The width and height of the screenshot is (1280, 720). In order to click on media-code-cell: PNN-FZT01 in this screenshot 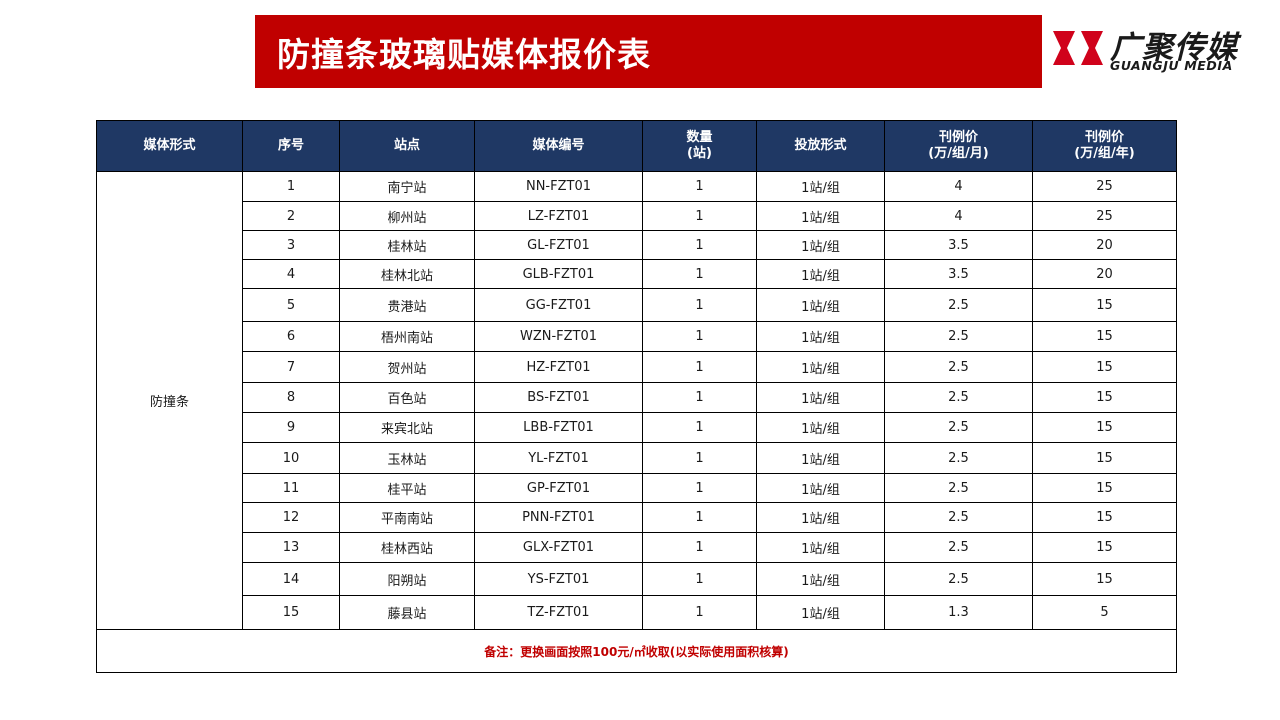, I will do `click(558, 517)`.